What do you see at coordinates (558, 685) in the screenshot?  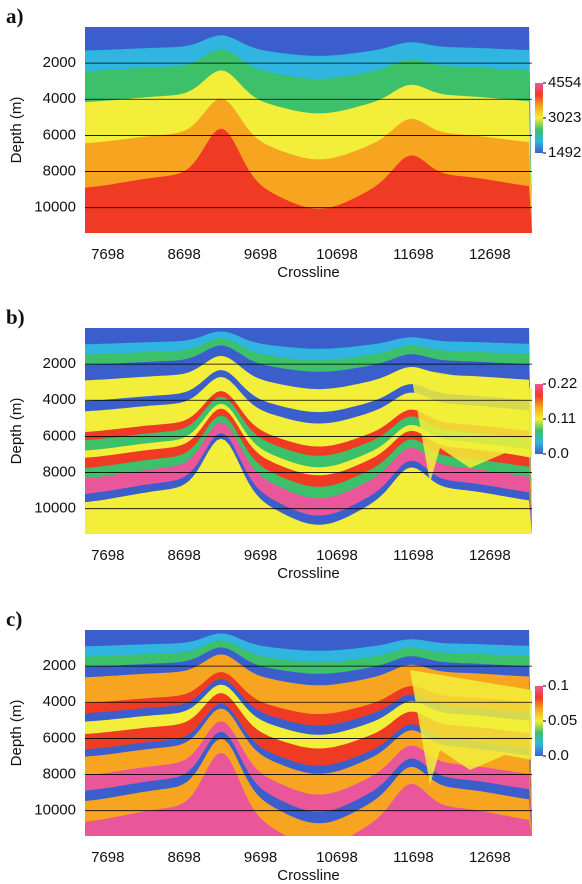 I see `colorbar-tick-label: 0.1` at bounding box center [558, 685].